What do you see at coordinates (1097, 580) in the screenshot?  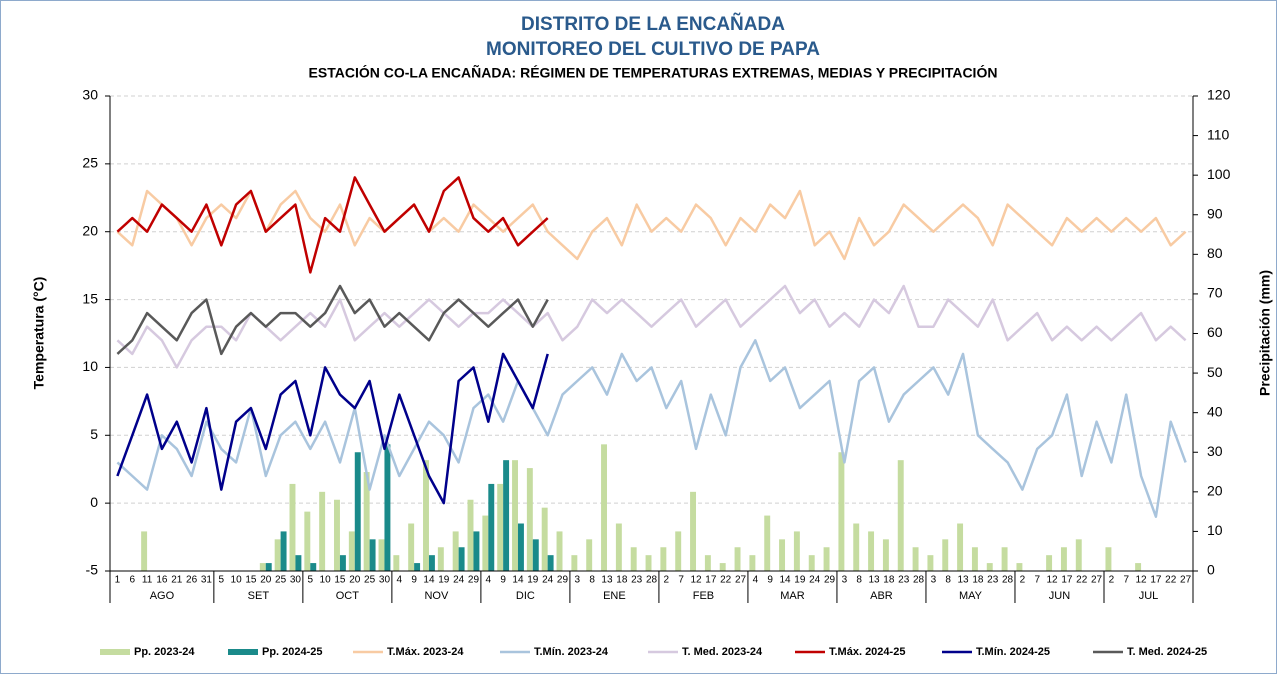 I see `x-tick-label: 27` at bounding box center [1097, 580].